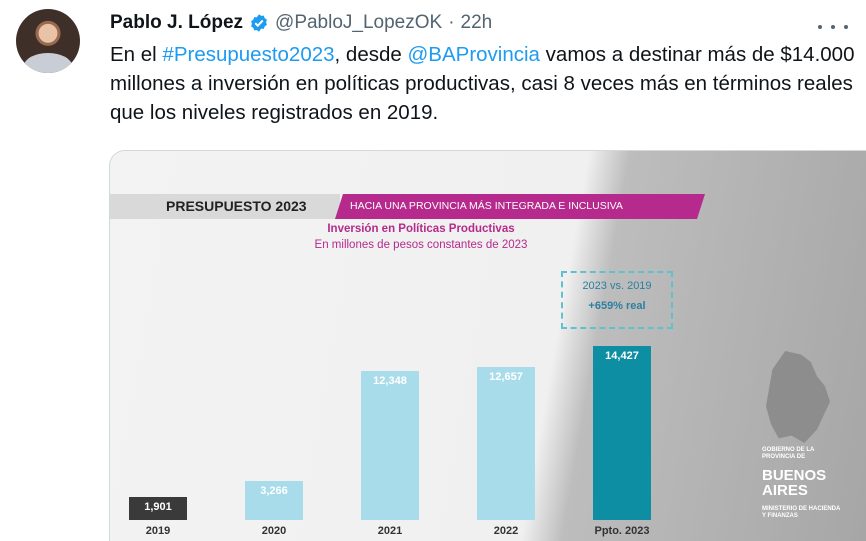 The image size is (866, 541). What do you see at coordinates (359, 22) in the screenshot?
I see `author-handle: @PabloJ_LopezOK` at bounding box center [359, 22].